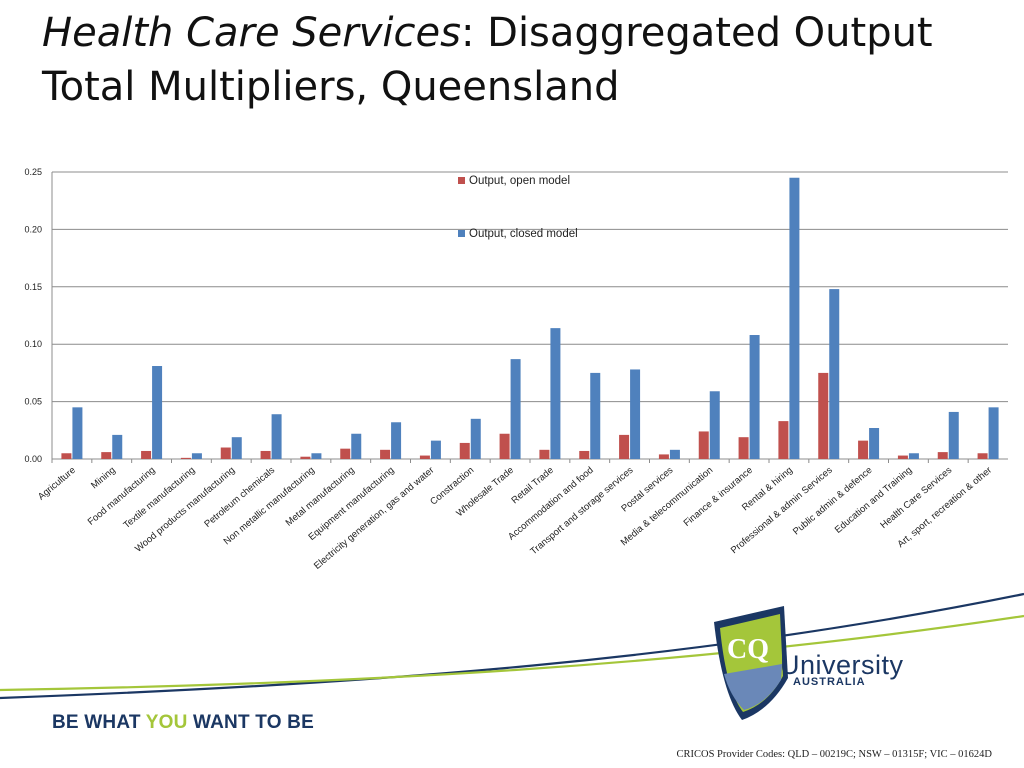 The height and width of the screenshot is (768, 1024). I want to click on y-tick-label: 0.10, so click(33, 344).